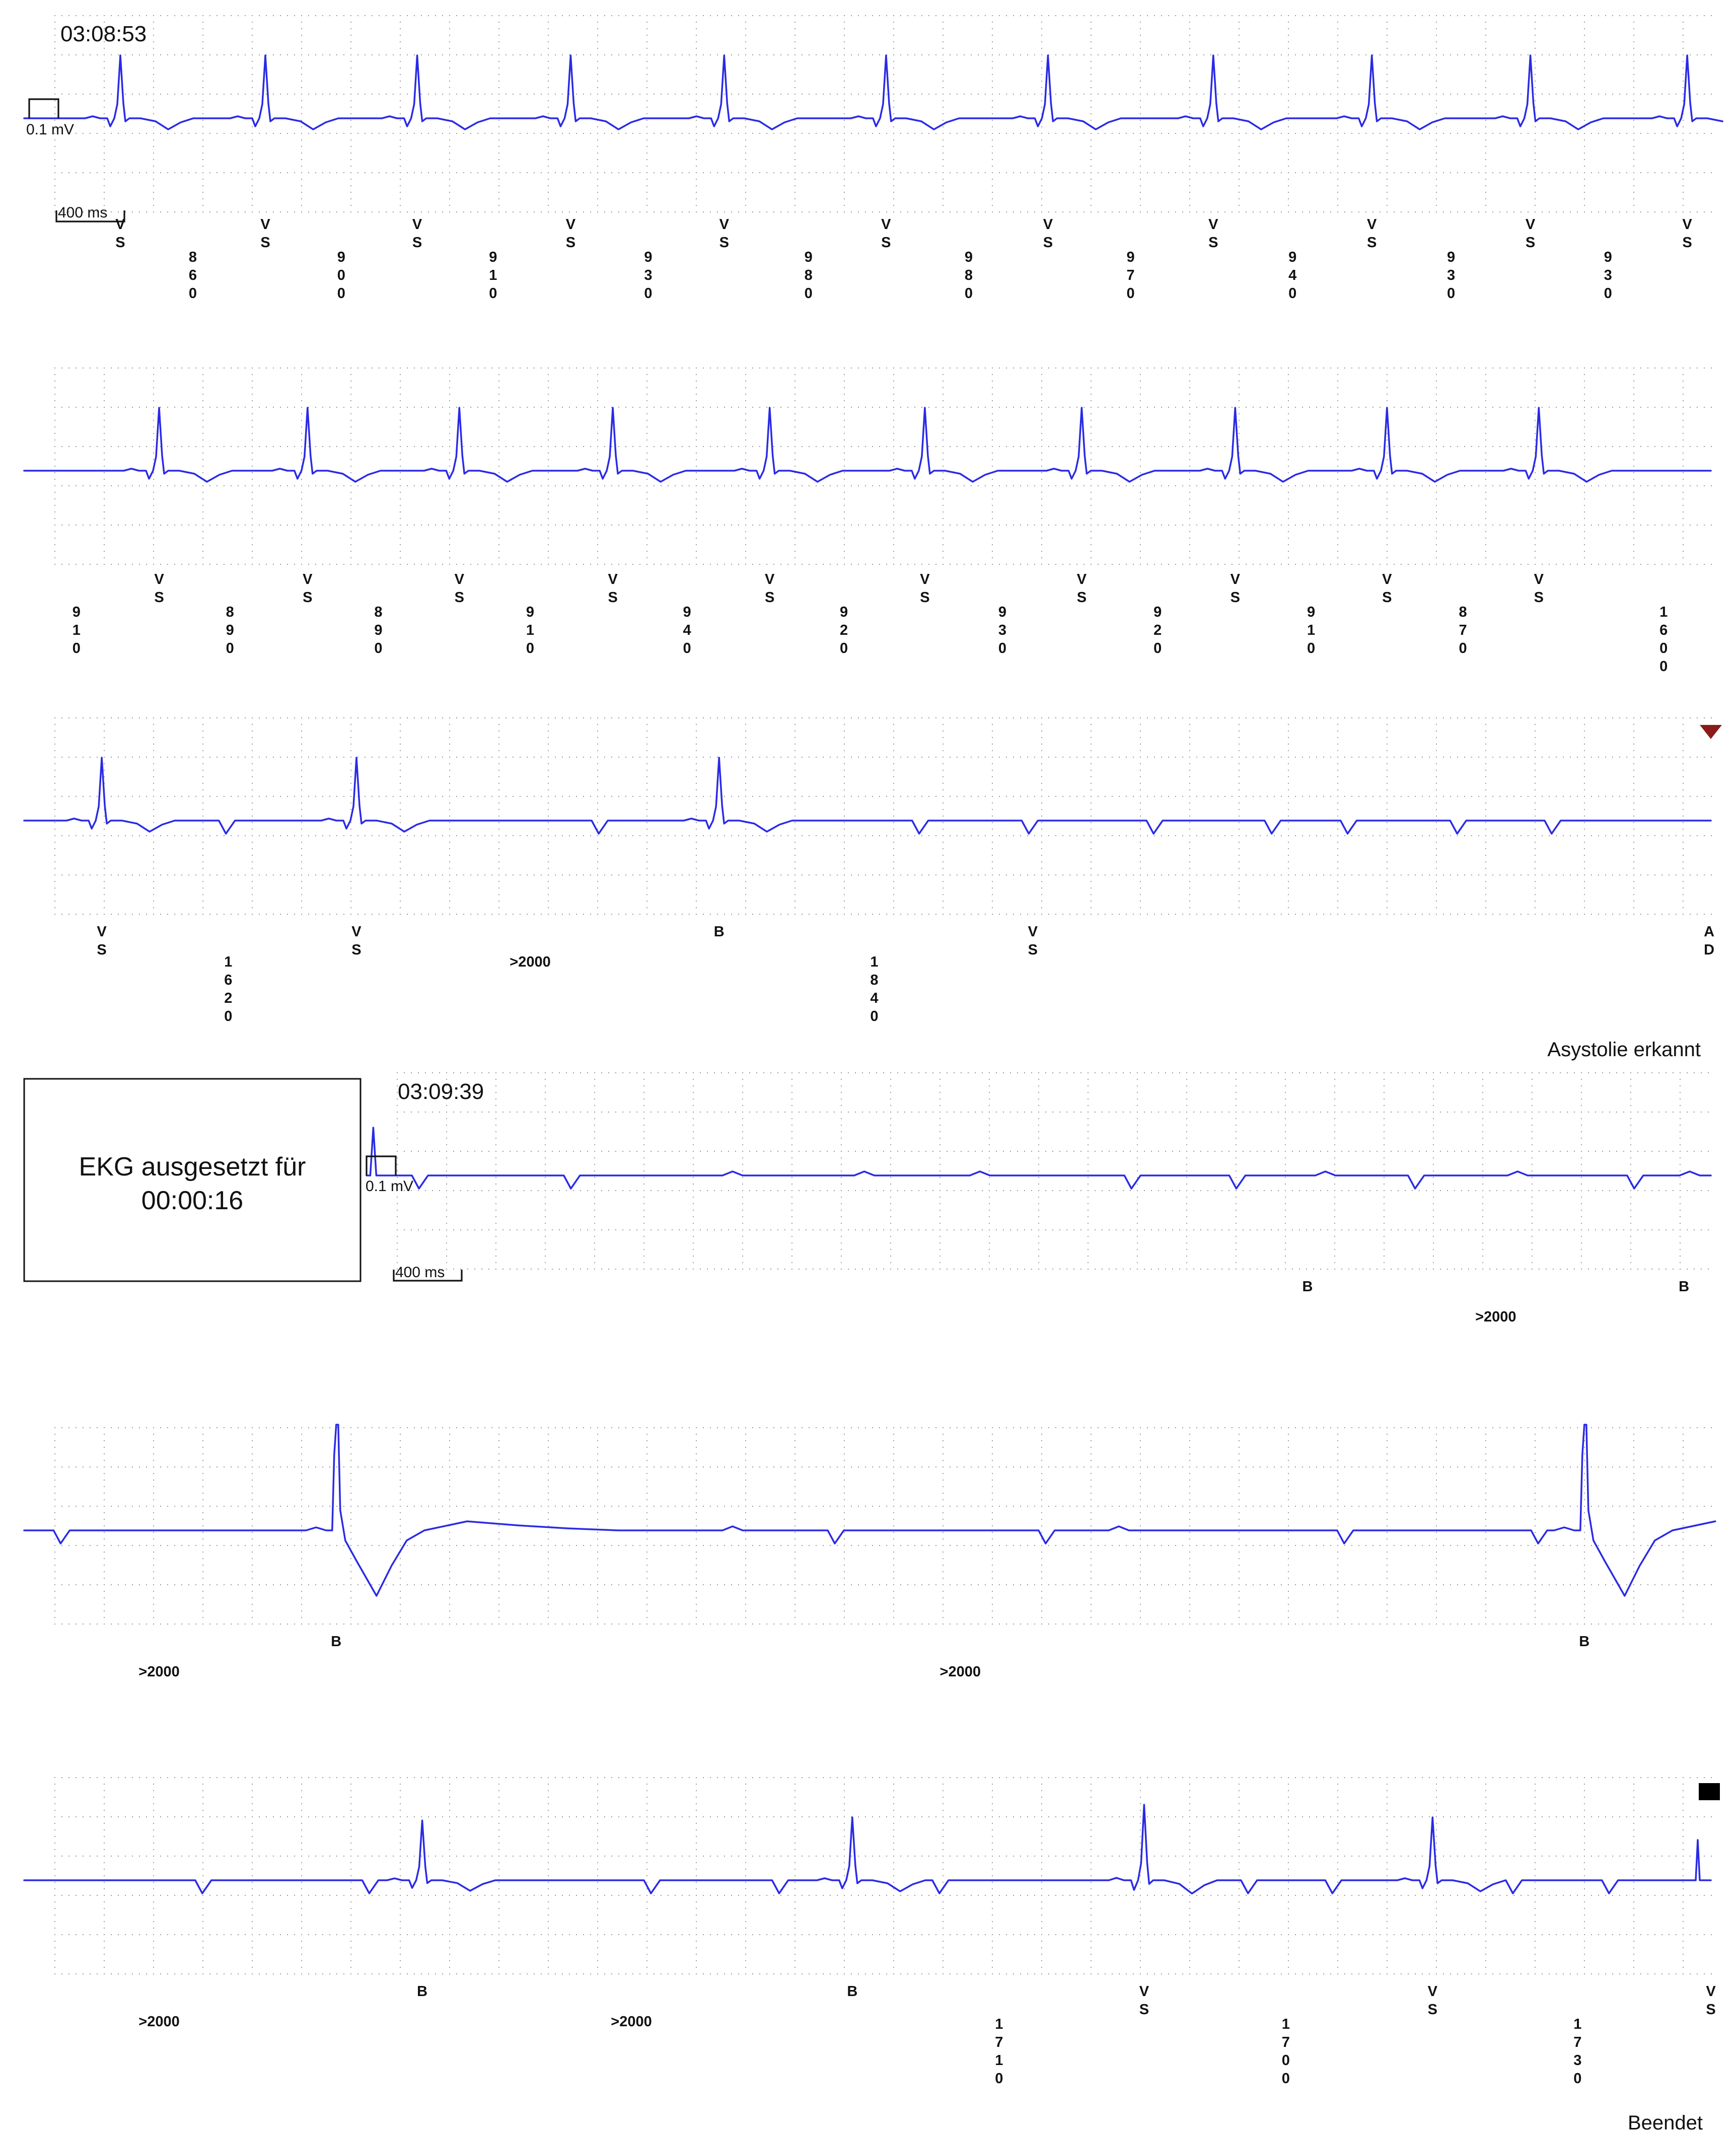  Describe the element at coordinates (844, 630) in the screenshot. I see `rr-interval-digit: 2` at that location.